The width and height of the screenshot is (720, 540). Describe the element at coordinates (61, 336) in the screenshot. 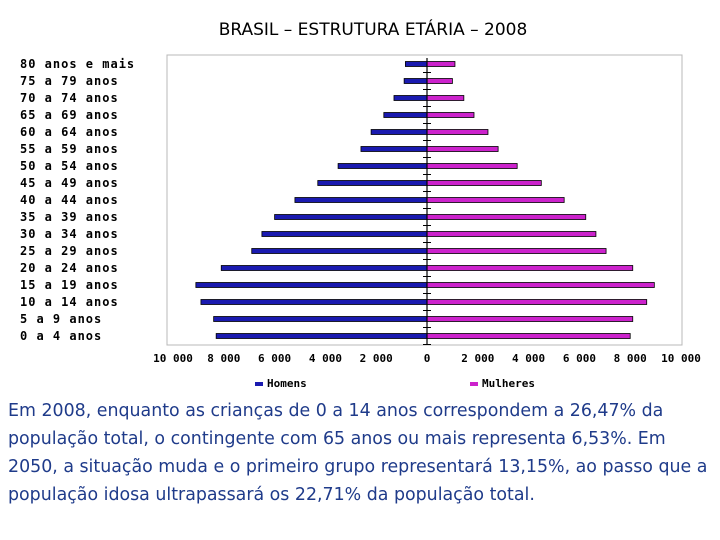

I see `y-tick-label: 0 a 4 anos` at that location.